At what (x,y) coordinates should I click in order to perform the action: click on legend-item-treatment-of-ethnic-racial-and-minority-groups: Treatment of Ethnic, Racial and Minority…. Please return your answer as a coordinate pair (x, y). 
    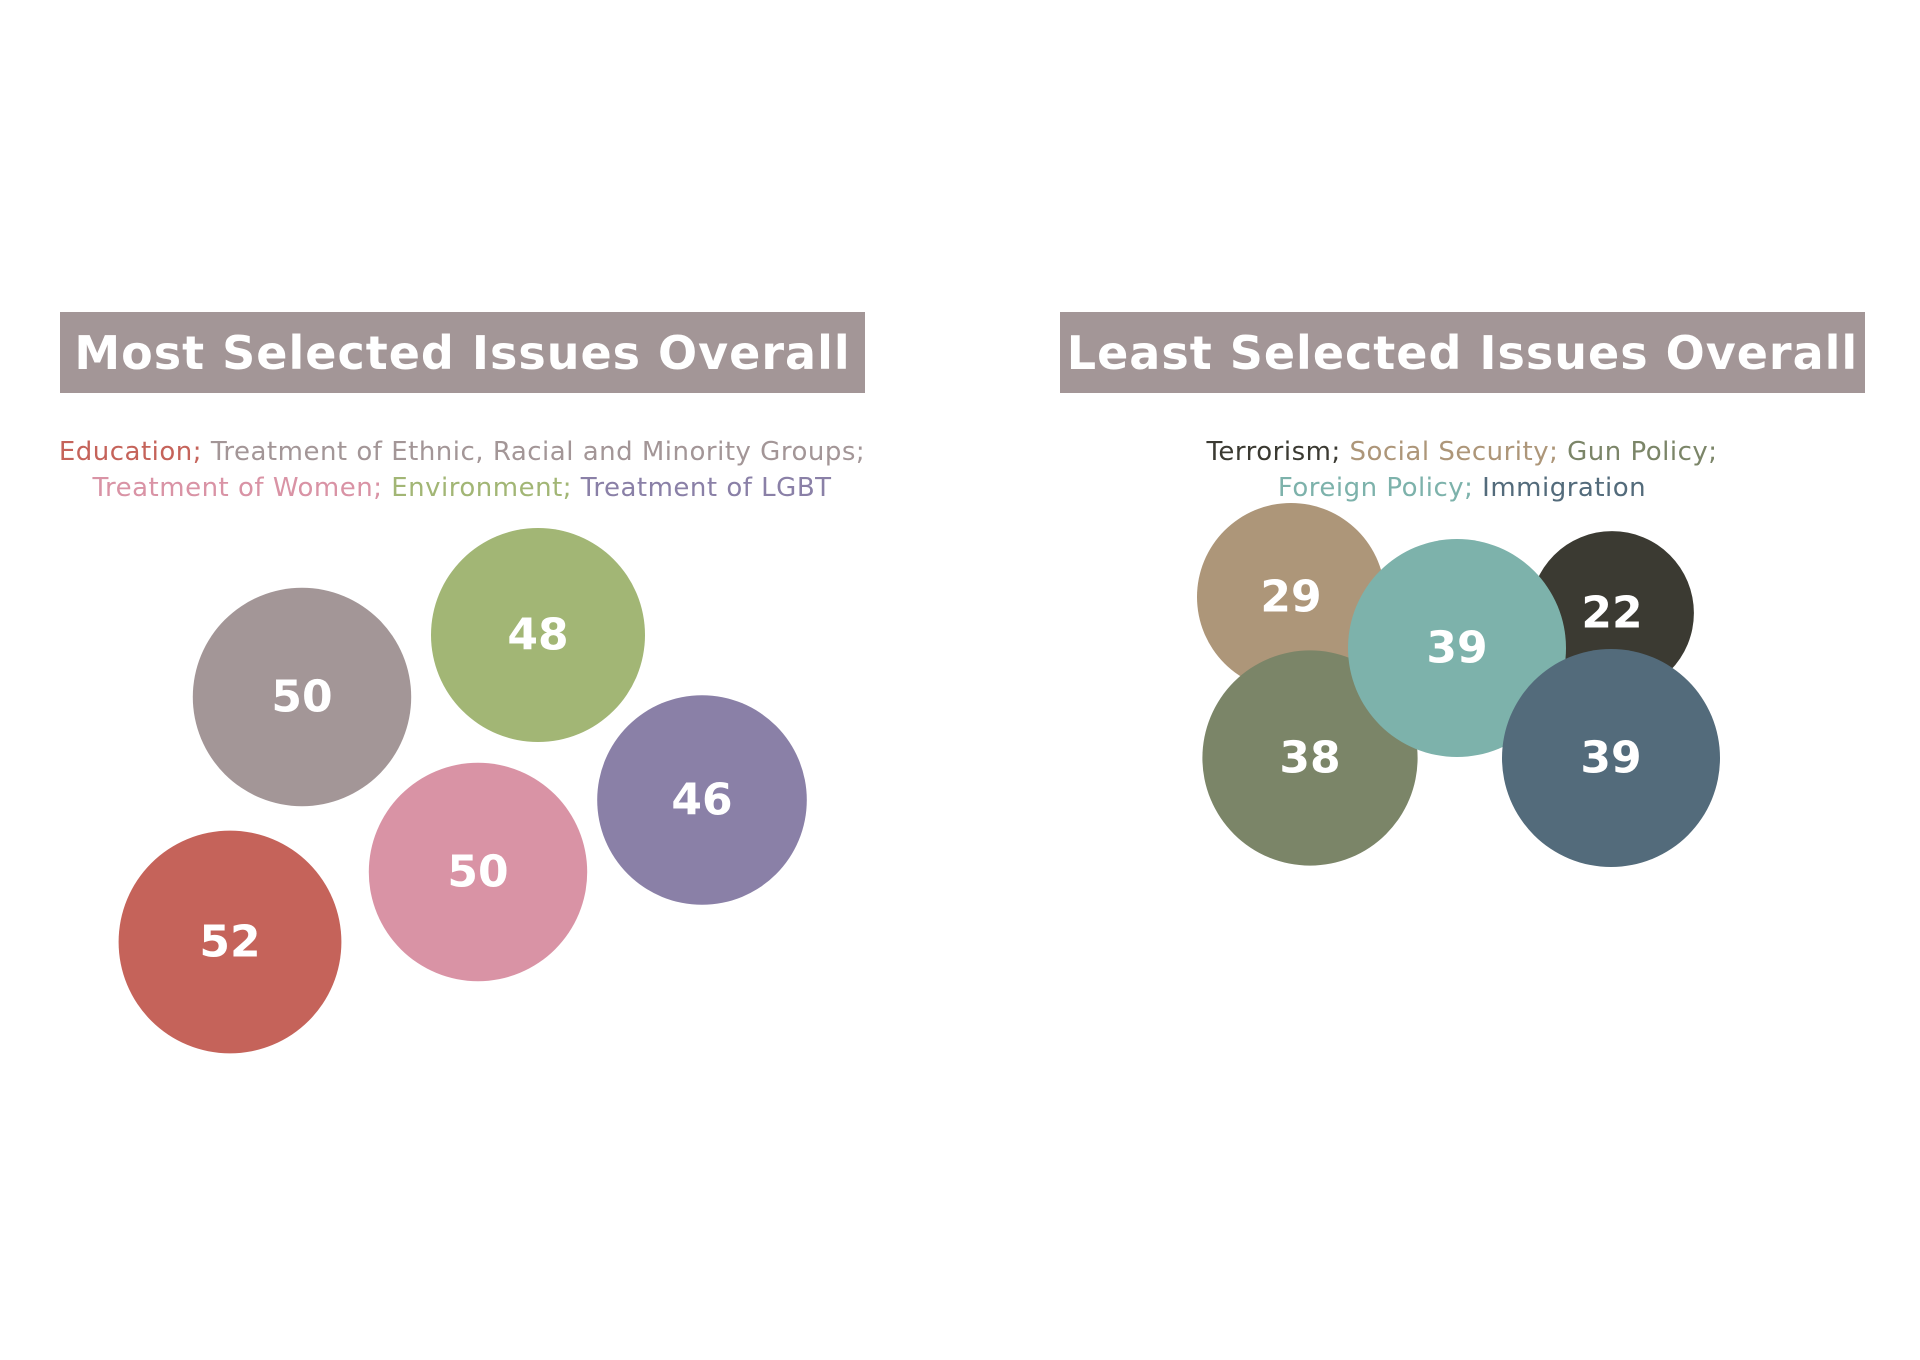
    Looking at the image, I should click on (538, 452).